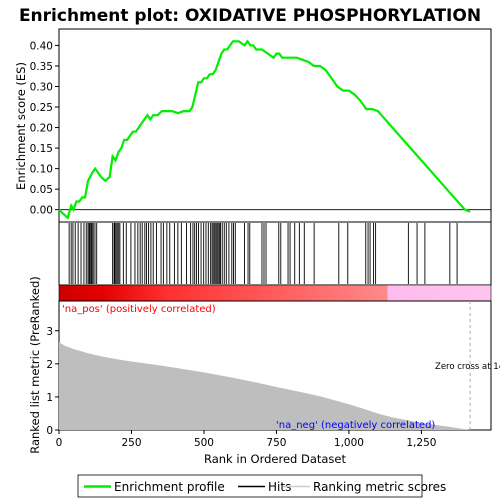 Image resolution: width=500 pixels, height=500 pixels. Describe the element at coordinates (421, 443) in the screenshot. I see `x-tick-label: 1,250` at that location.